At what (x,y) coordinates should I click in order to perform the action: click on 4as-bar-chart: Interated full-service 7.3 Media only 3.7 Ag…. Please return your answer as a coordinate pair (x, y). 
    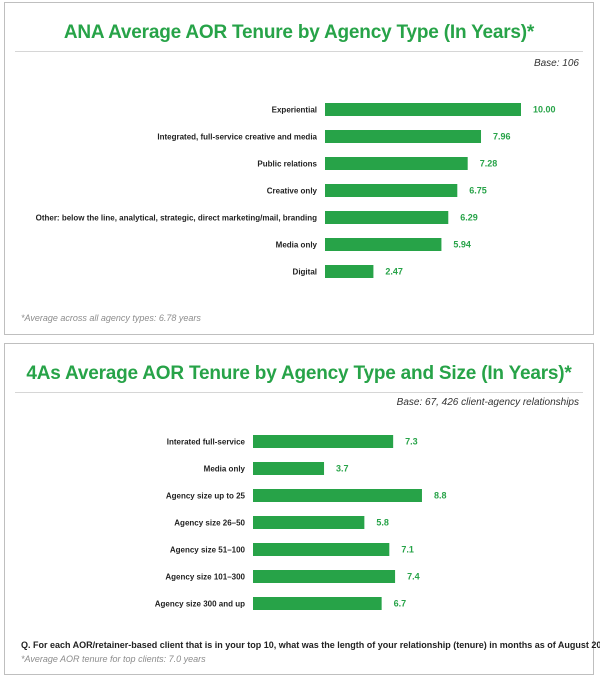
    Looking at the image, I should click on (301, 522).